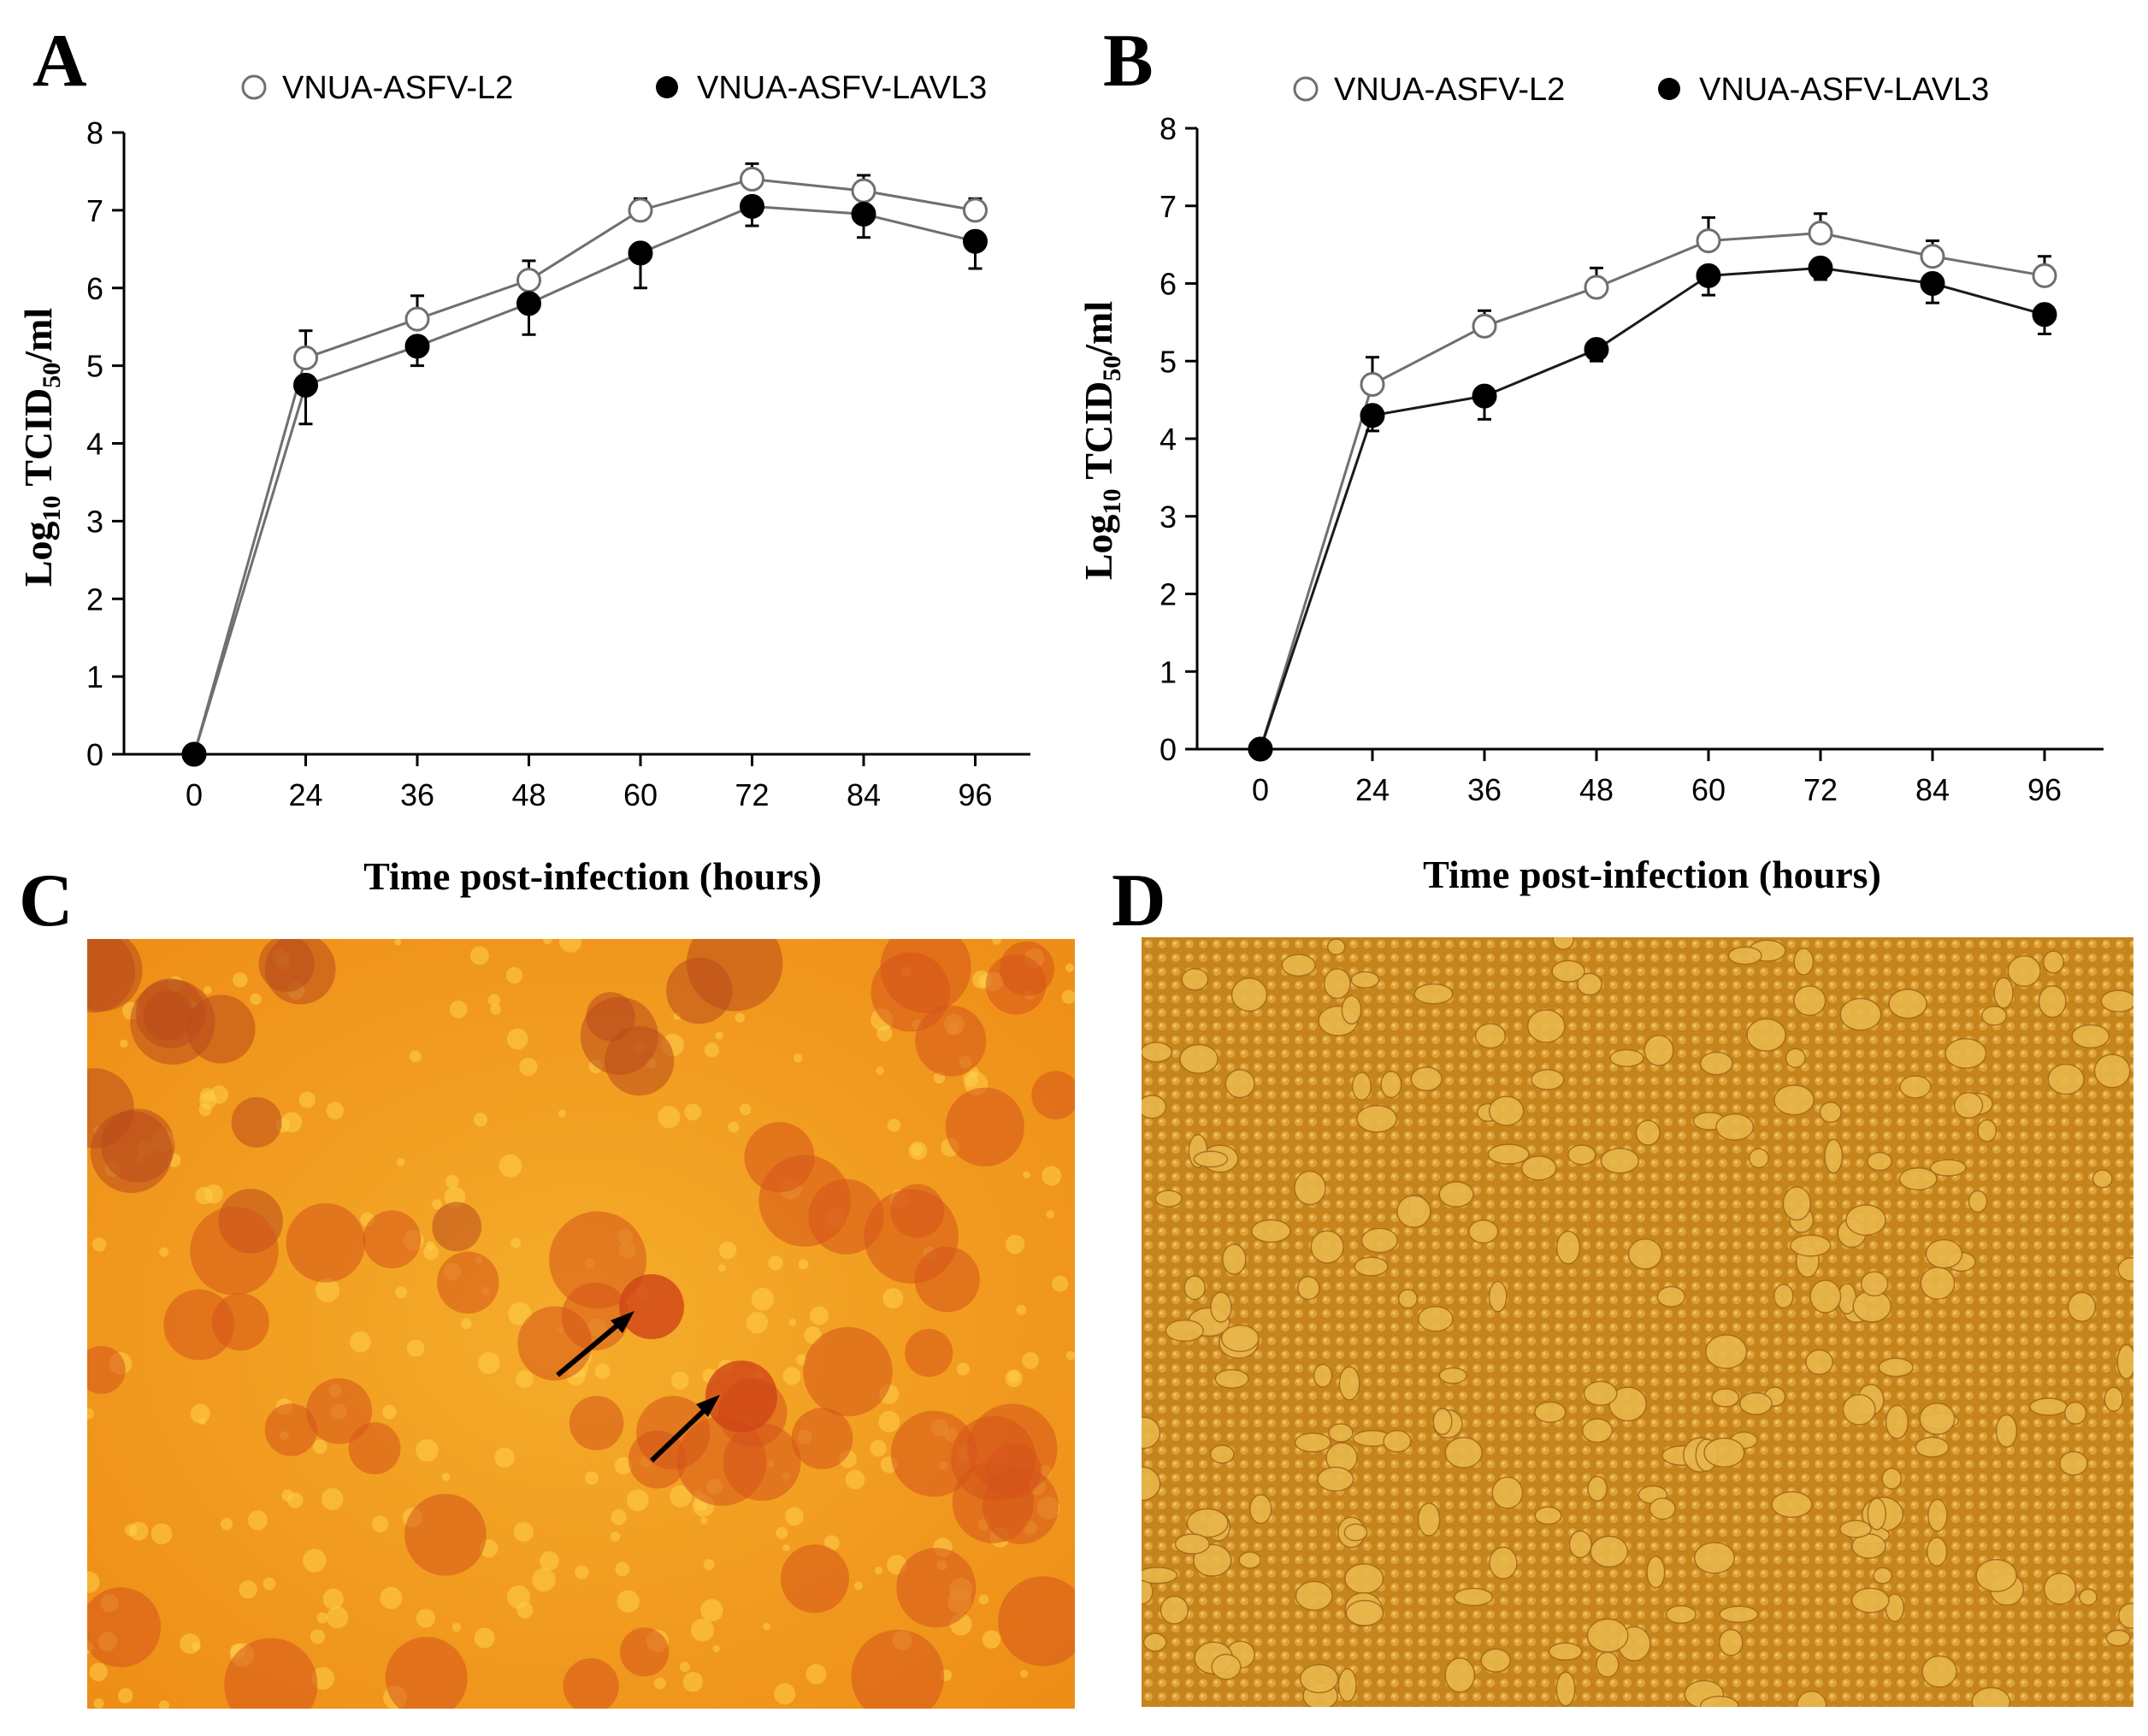 This screenshot has width=2148, height=1736. What do you see at coordinates (1652, 875) in the screenshot?
I see `chart-b-xlabel: Time post-infection (hours)` at bounding box center [1652, 875].